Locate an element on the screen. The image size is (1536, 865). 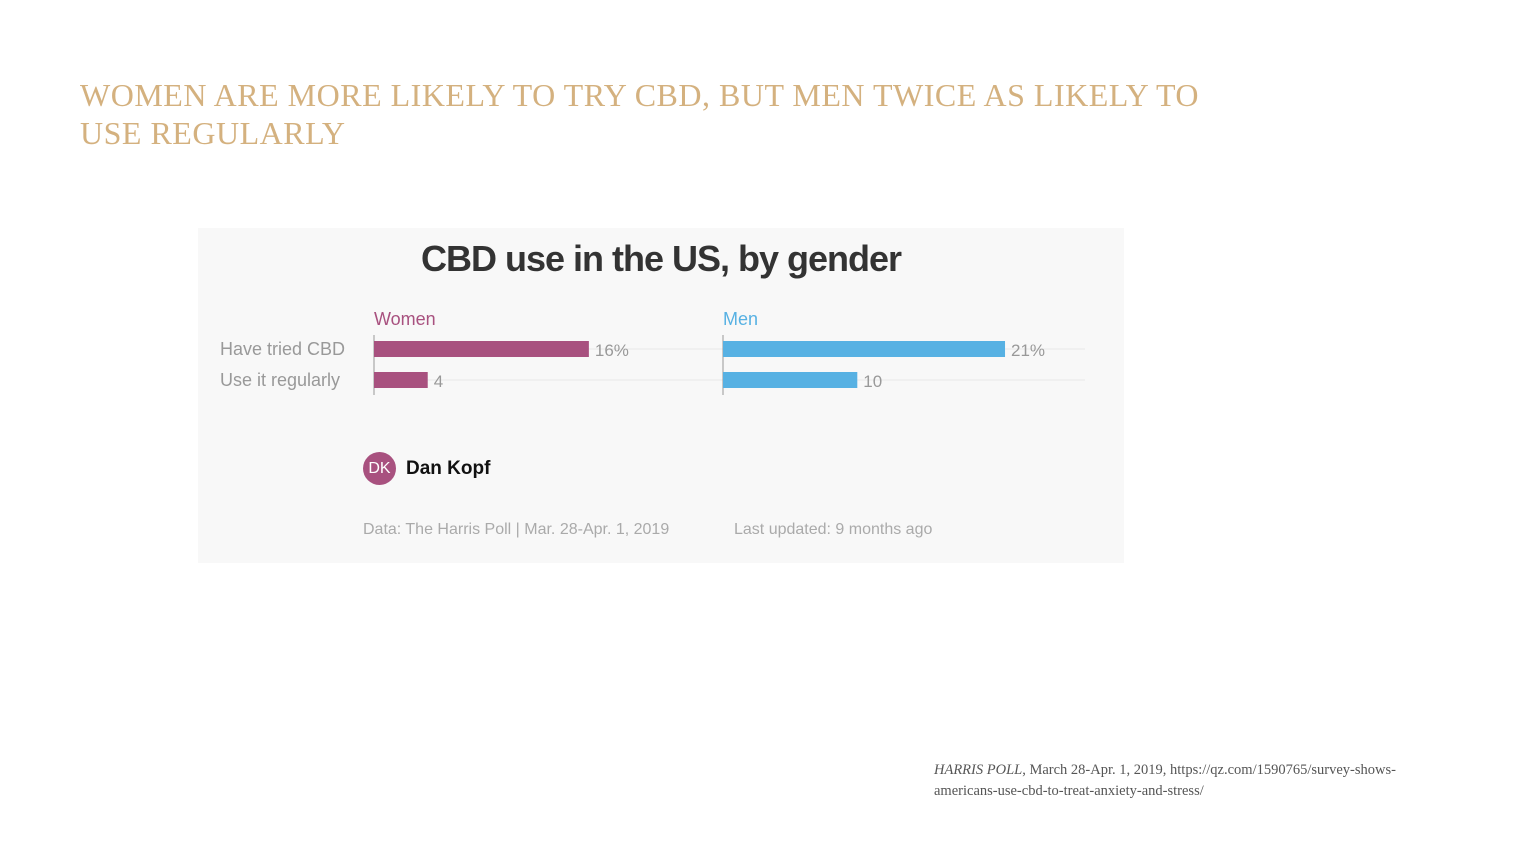
avatar: DK is located at coordinates (379, 468).